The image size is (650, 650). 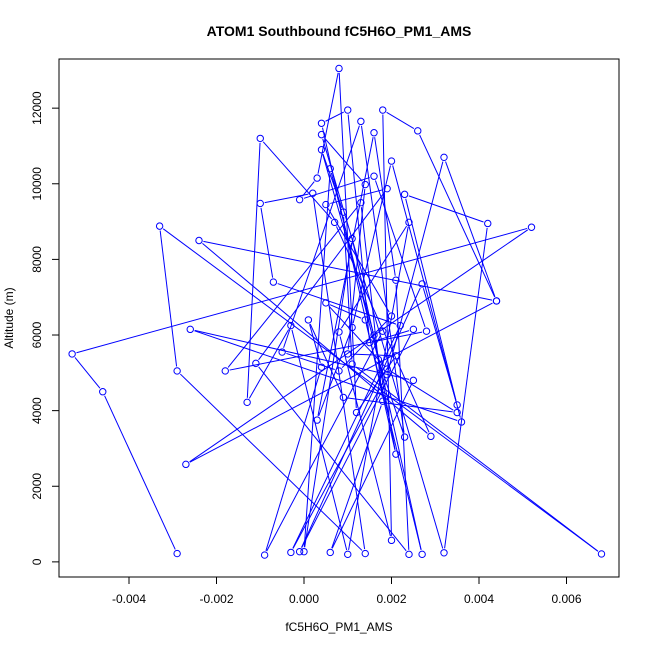 I want to click on x-tick-label: 0.002, so click(x=391, y=599).